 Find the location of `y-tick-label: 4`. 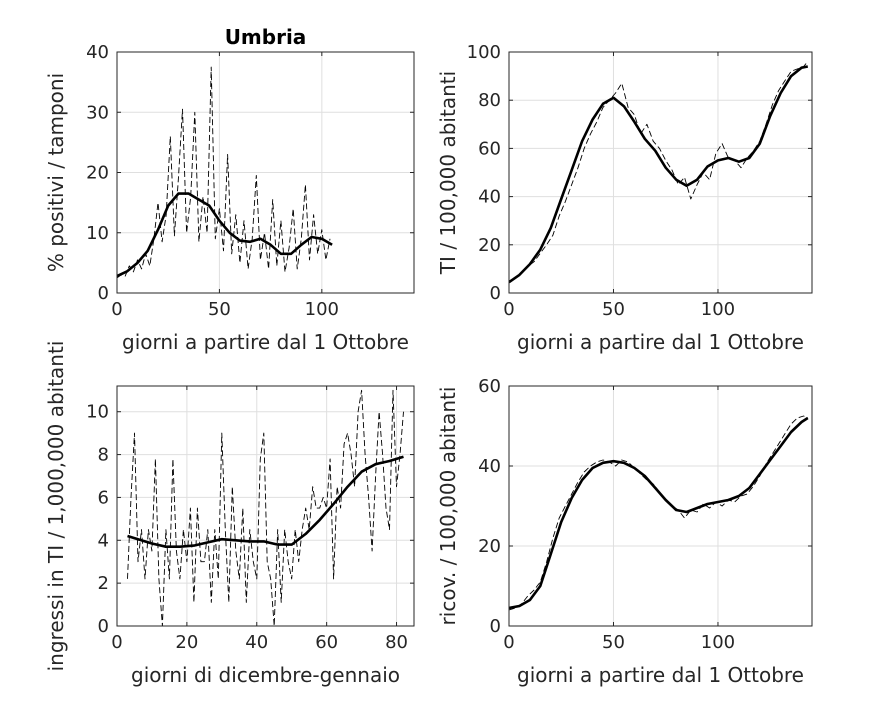

y-tick-label: 4 is located at coordinates (103, 540).